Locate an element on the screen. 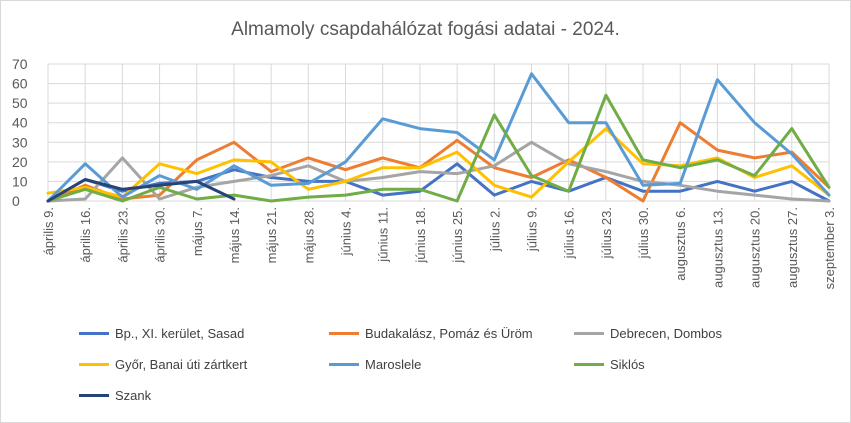 The height and width of the screenshot is (423, 851). legend-label: Debrecen, Dombos is located at coordinates (666, 333).